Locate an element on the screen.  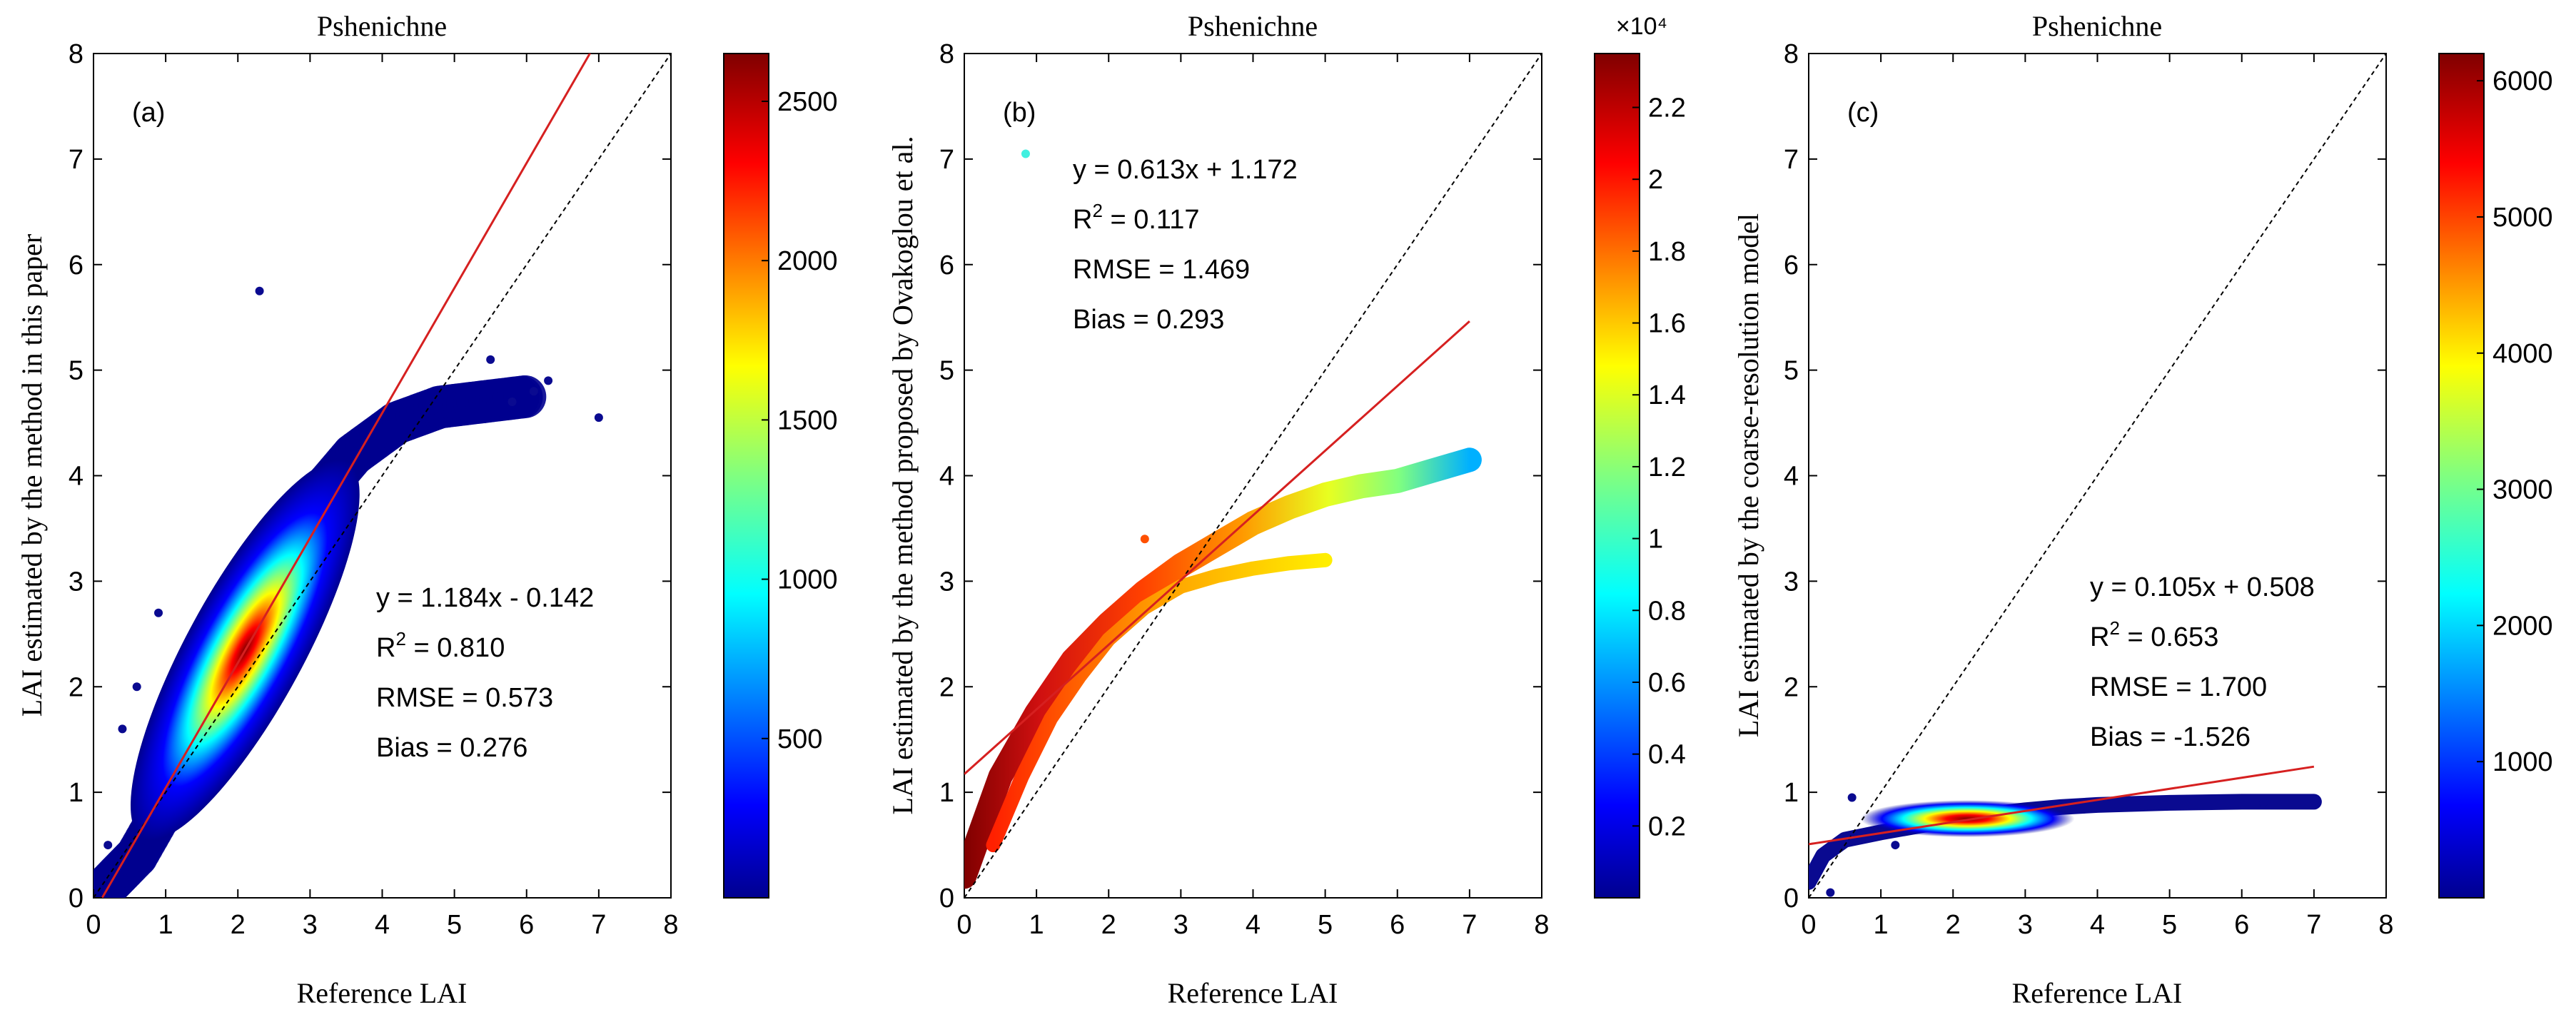
x-tick-label: 2 is located at coordinates (1953, 925).